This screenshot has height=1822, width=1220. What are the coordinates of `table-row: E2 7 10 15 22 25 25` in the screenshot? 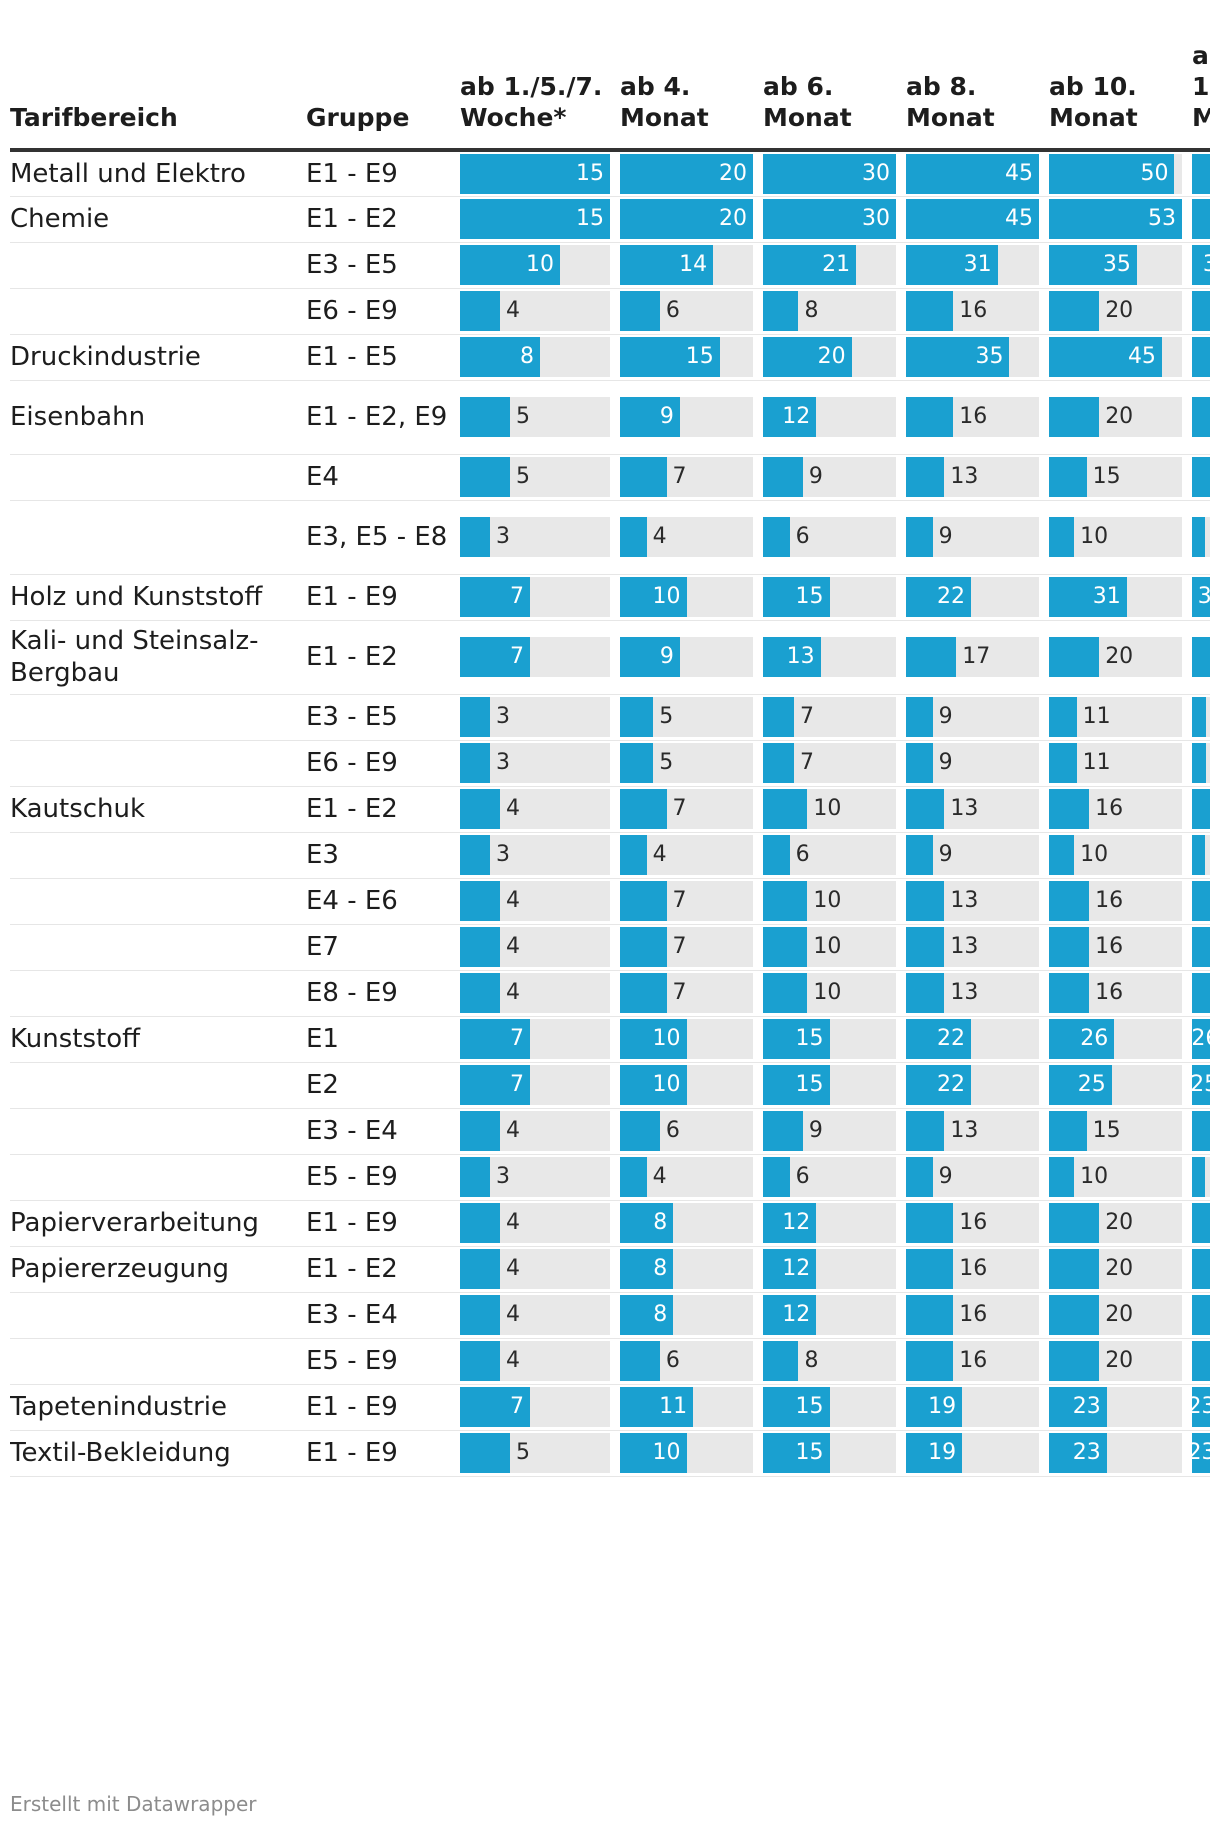 It's located at (610, 1085).